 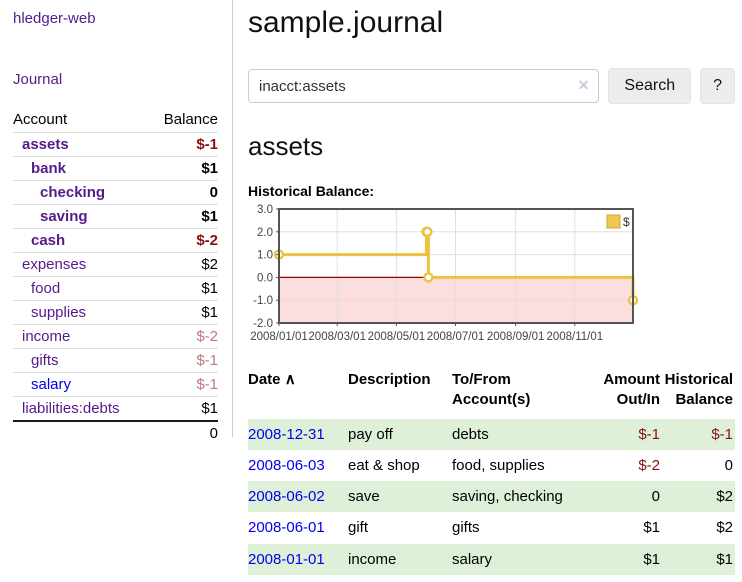 What do you see at coordinates (115, 144) in the screenshot?
I see `account-row: assets $-1` at bounding box center [115, 144].